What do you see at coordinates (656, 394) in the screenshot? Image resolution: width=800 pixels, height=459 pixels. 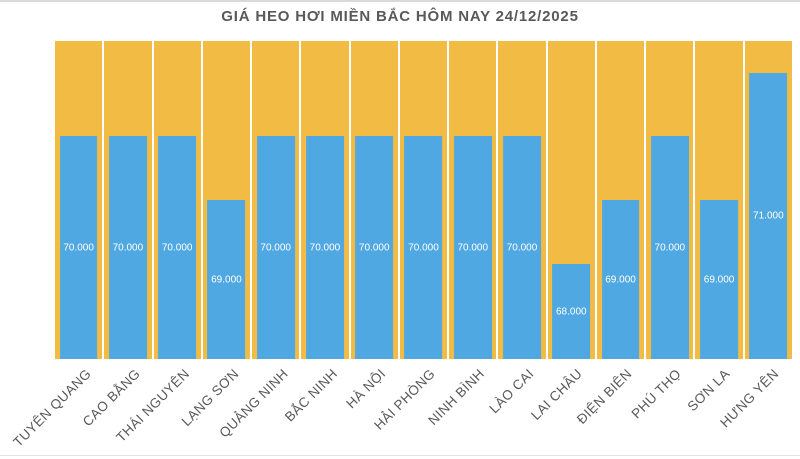 I see `x-axis-label: PHÚ THỌ` at bounding box center [656, 394].